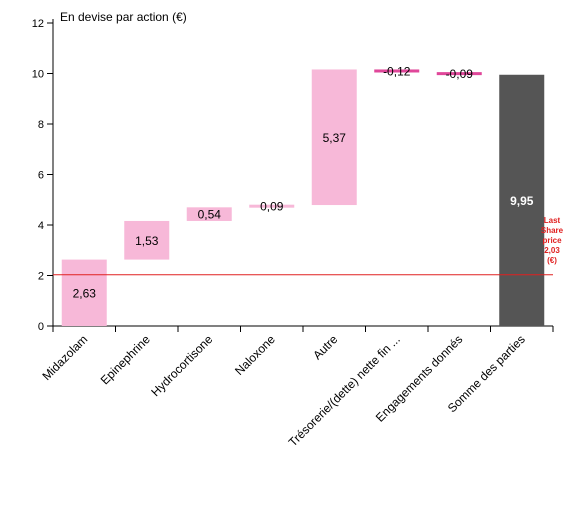 This screenshot has height=505, width=570. I want to click on bar-value-label: -0,09, so click(460, 74).